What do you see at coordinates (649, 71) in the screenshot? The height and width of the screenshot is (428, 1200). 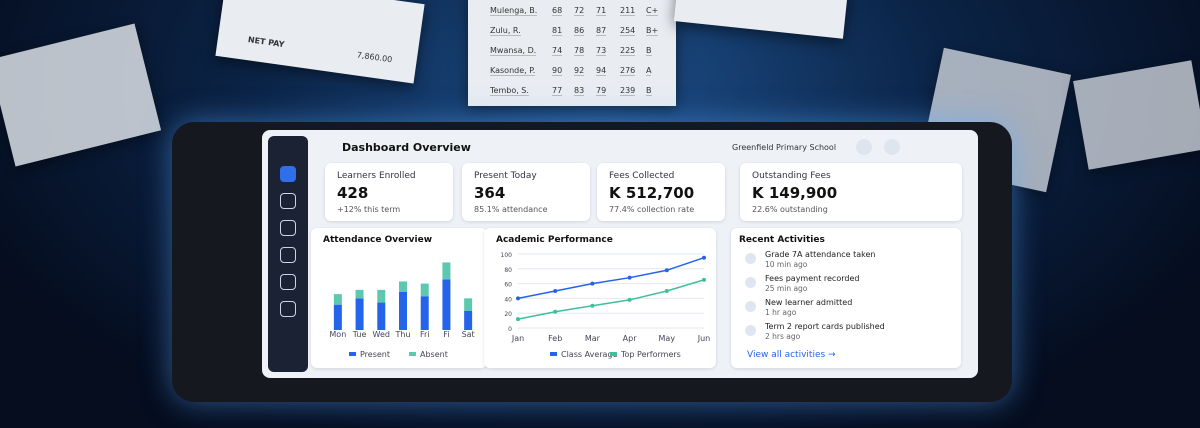 I see `sheet-cell: A` at bounding box center [649, 71].